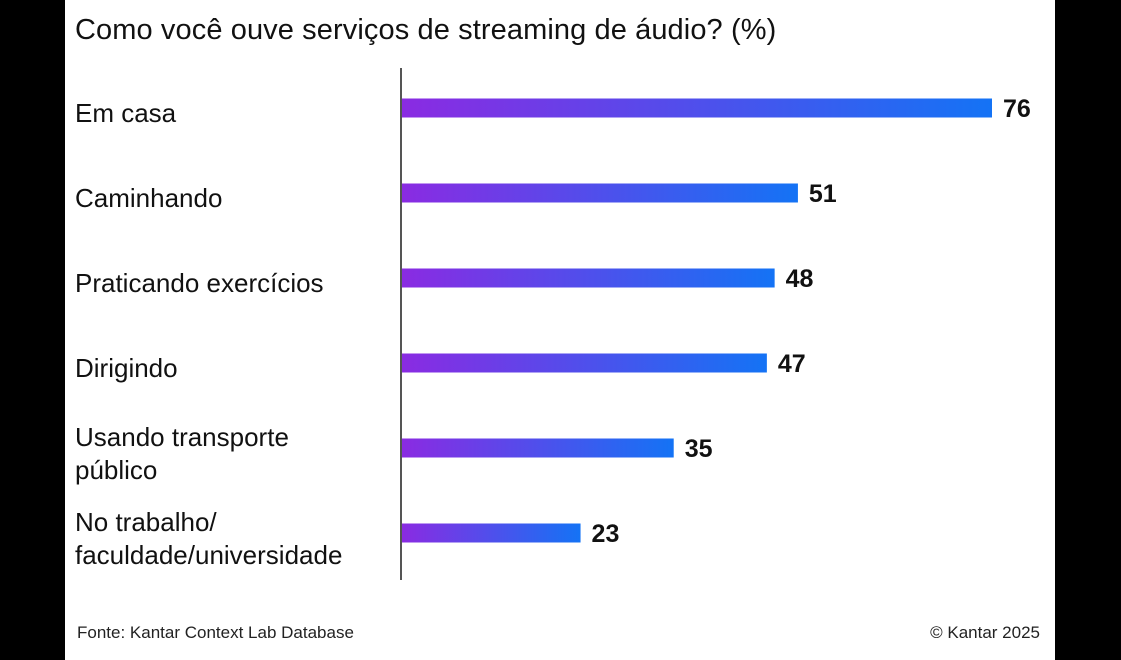 The image size is (1121, 660). I want to click on category-label-2-line-0: Praticando exercícios, so click(199, 283).